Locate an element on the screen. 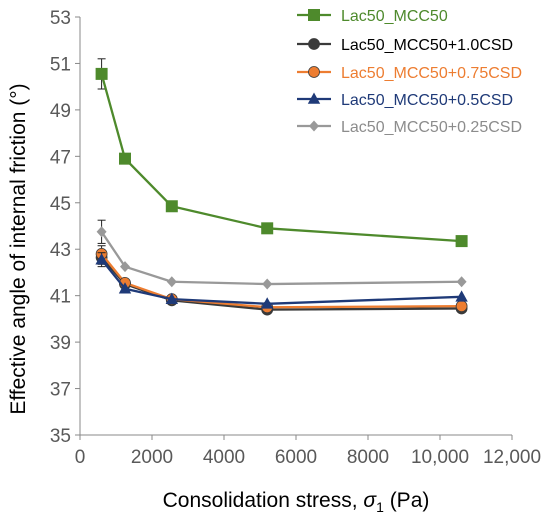  legend-item: Lac50_MCC50 is located at coordinates (372, 16).